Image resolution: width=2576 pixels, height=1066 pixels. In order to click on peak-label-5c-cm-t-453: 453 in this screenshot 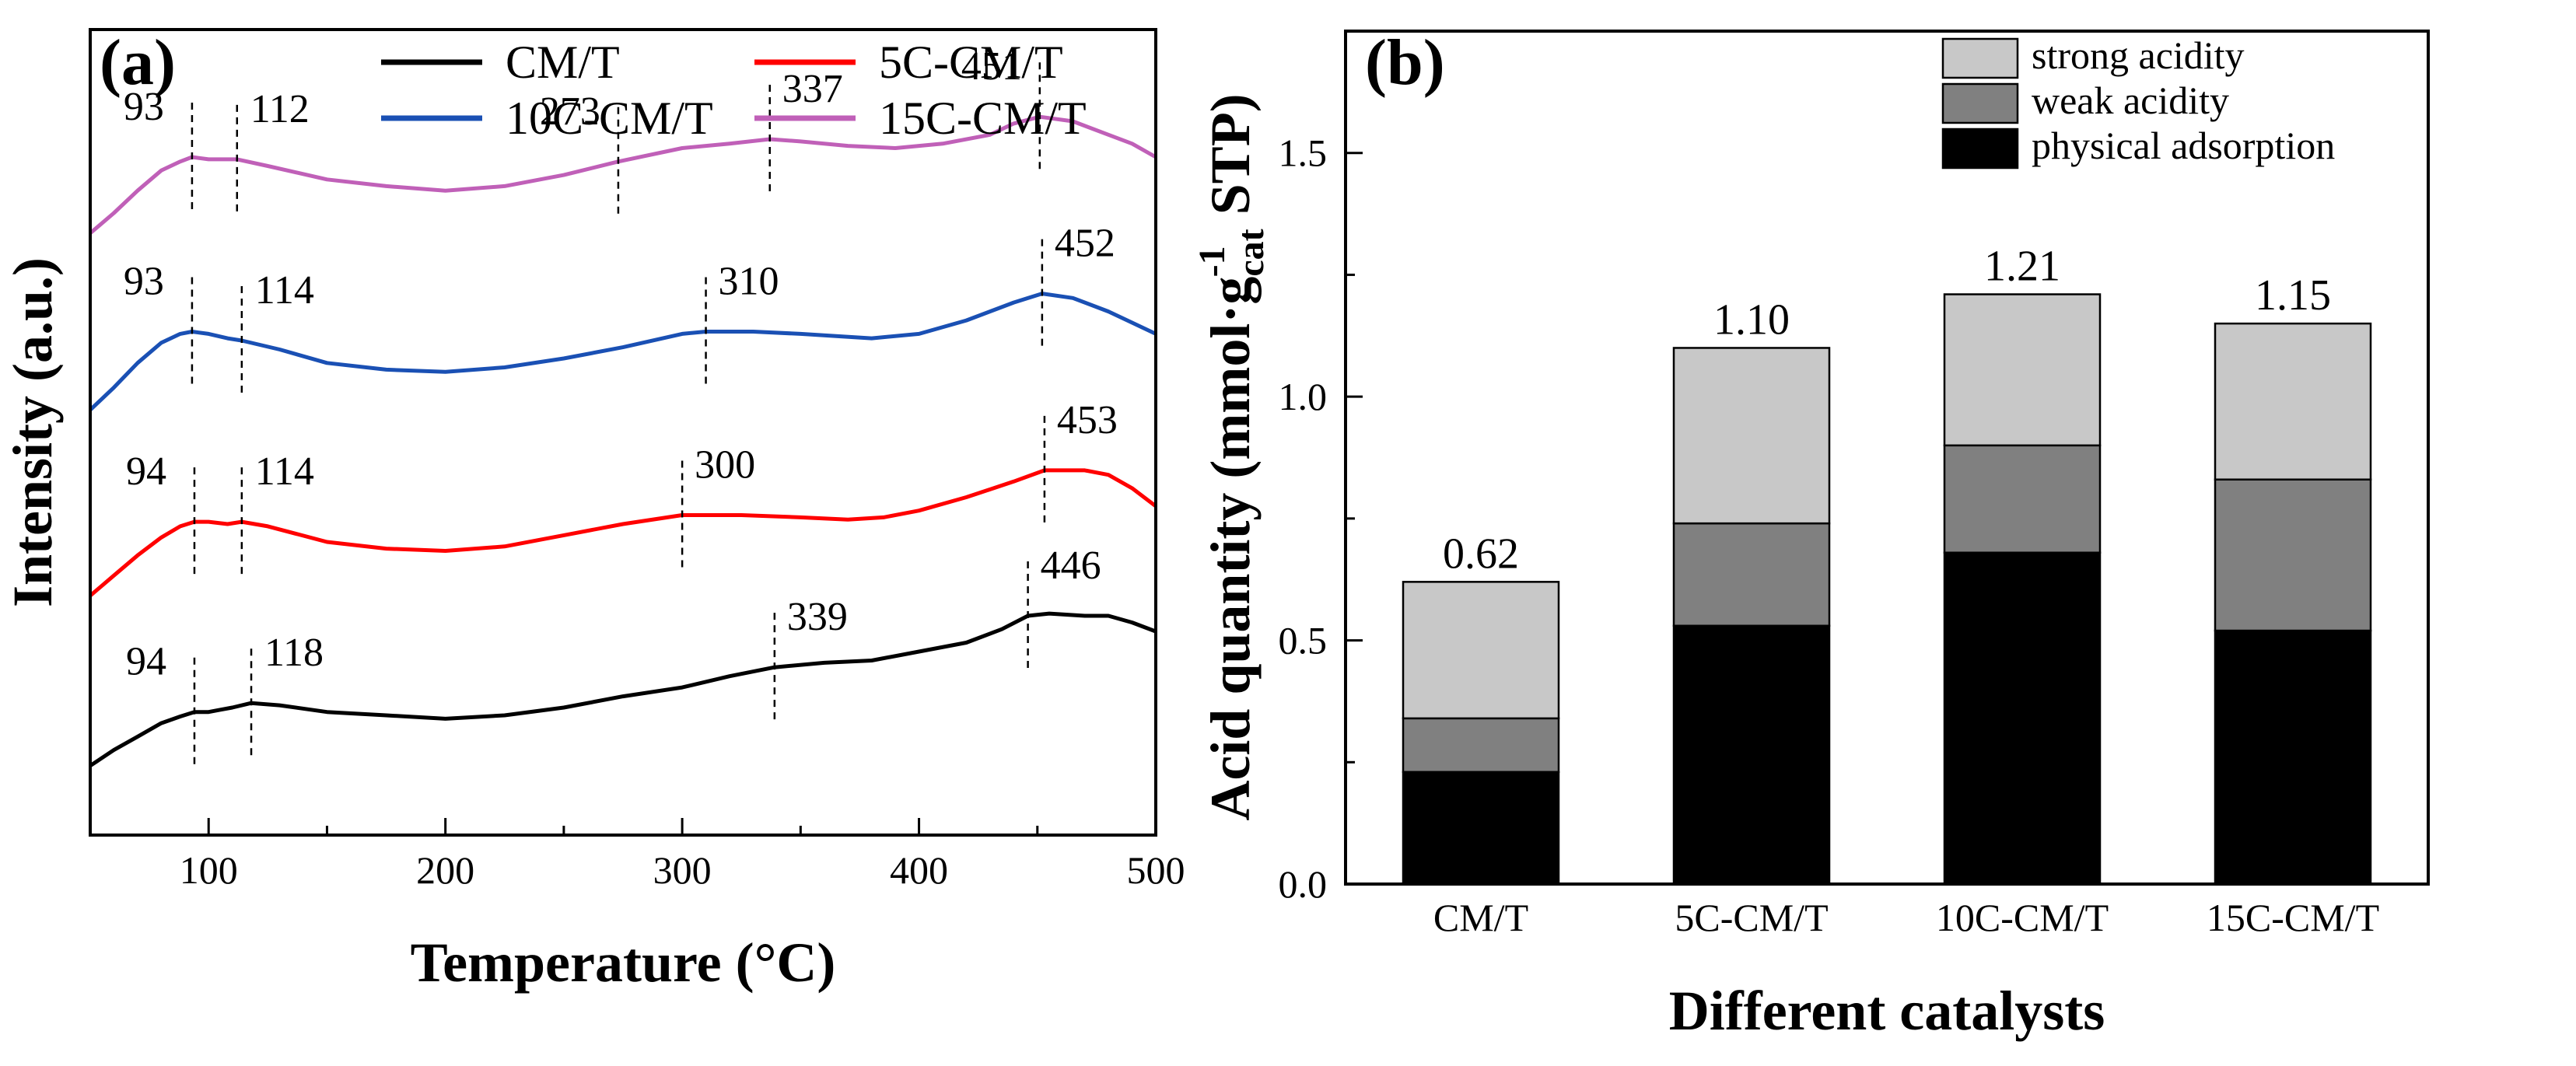, I will do `click(1087, 420)`.